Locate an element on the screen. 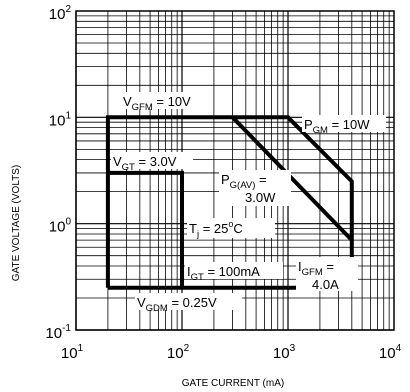 This screenshot has width=410, height=392. x-tick-label: 10⁴ is located at coordinates (390, 352).